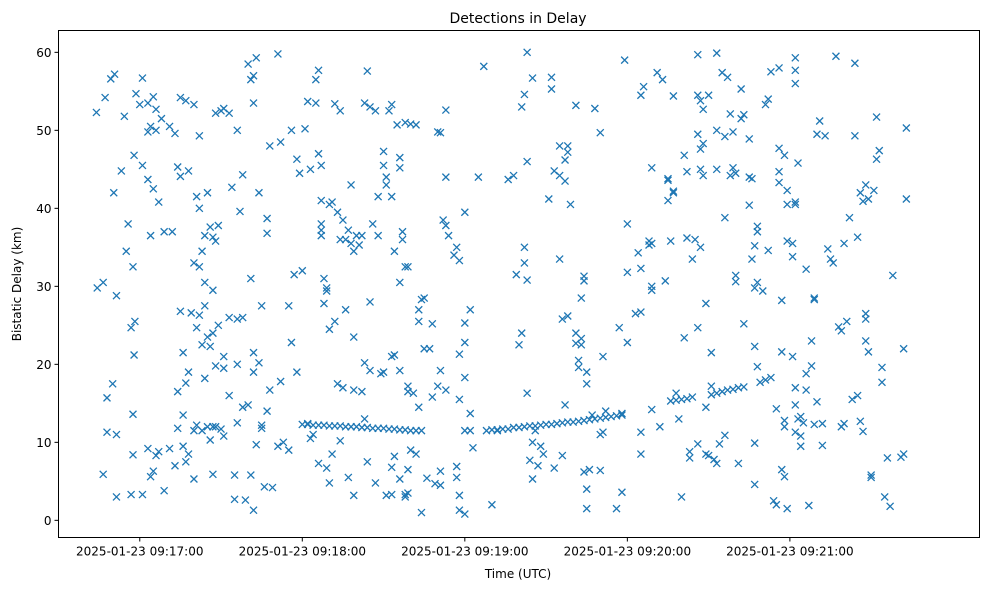 The width and height of the screenshot is (989, 594). Describe the element at coordinates (48, 521) in the screenshot. I see `y-tick-label: 0` at that location.